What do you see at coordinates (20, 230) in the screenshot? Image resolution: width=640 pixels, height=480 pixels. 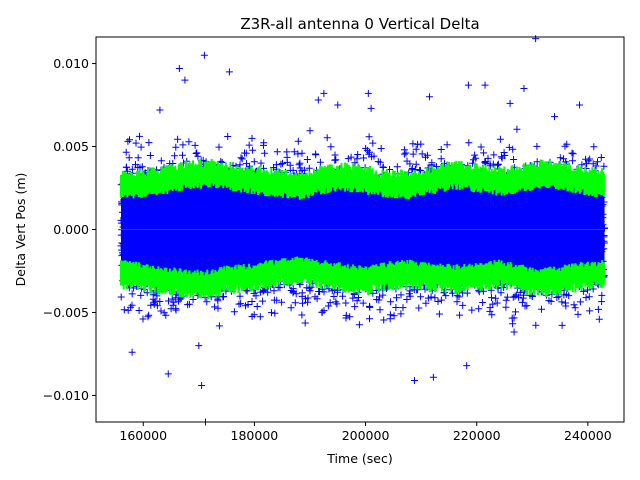 I see `y-axis-label: Delta Vert Pos (m)` at bounding box center [20, 230].